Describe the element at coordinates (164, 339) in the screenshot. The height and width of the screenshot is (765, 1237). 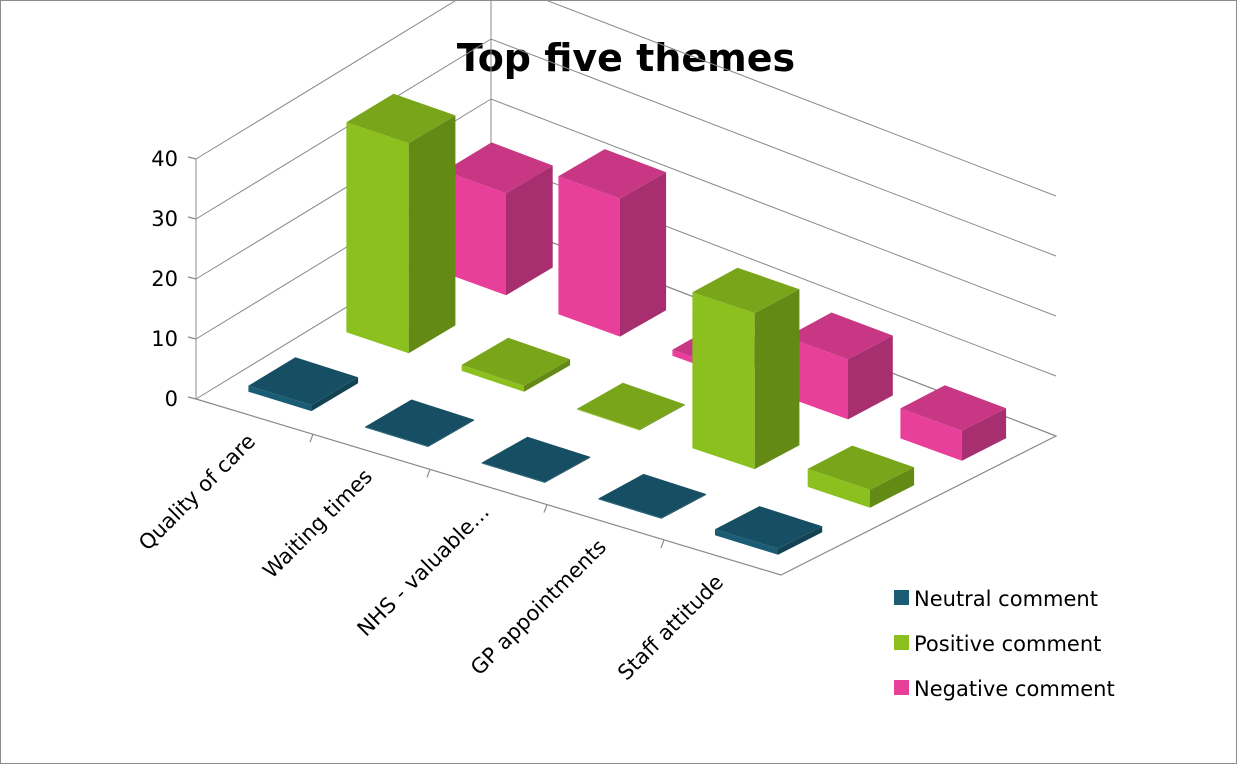
I see `y-tick-label: 10` at that location.